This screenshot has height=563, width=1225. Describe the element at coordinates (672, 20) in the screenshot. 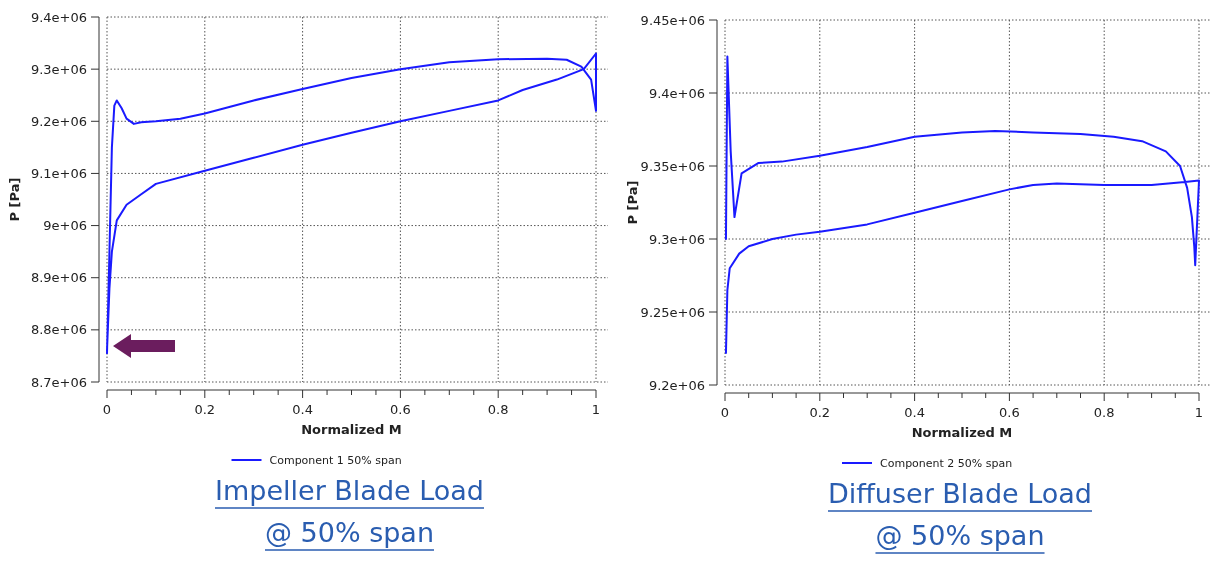

I see `y-tick-label: 9.45e+06` at that location.